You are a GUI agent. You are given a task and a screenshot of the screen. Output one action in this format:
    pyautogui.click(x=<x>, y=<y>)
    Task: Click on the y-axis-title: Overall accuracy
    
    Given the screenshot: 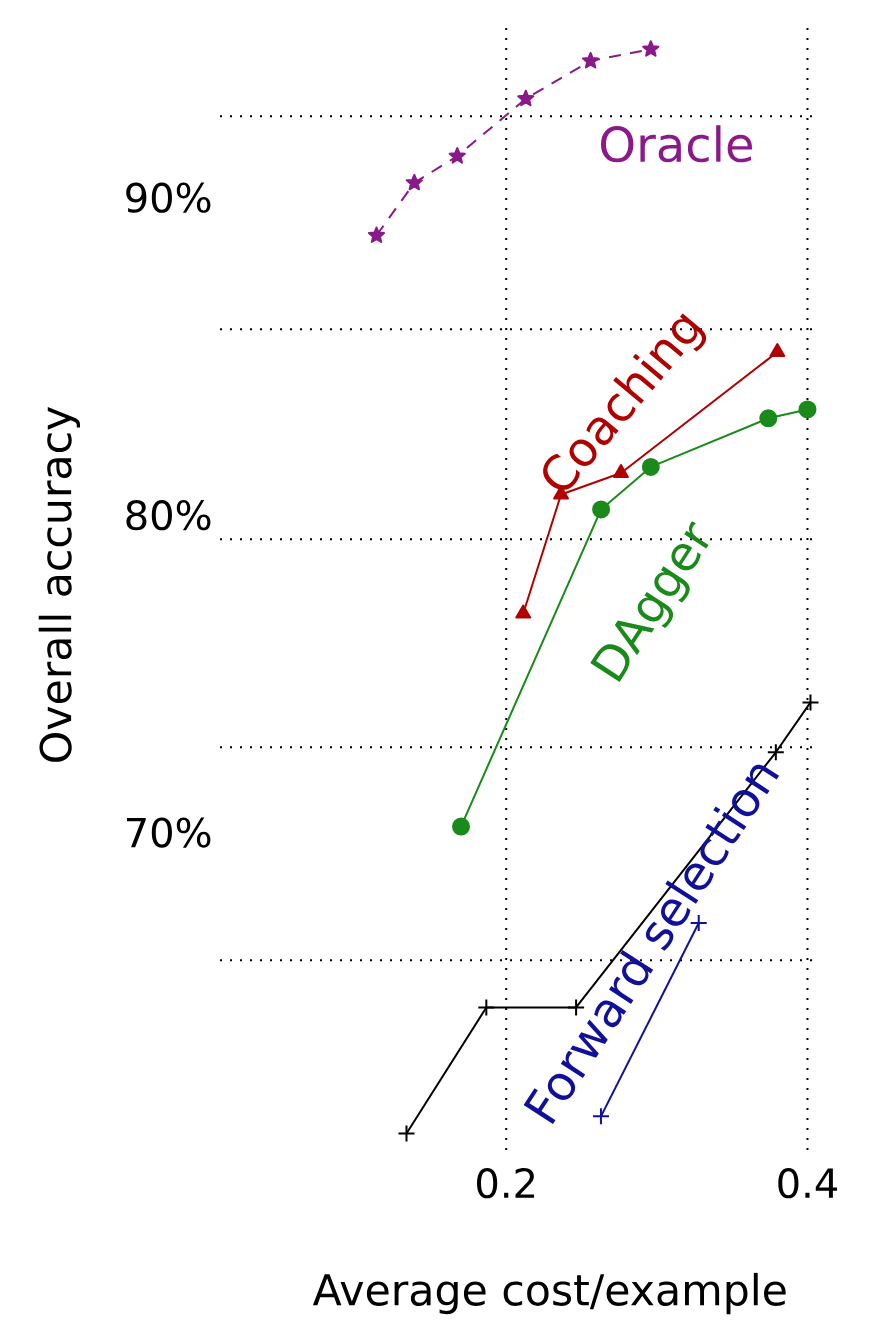 What is the action you would take?
    pyautogui.click(x=59, y=584)
    